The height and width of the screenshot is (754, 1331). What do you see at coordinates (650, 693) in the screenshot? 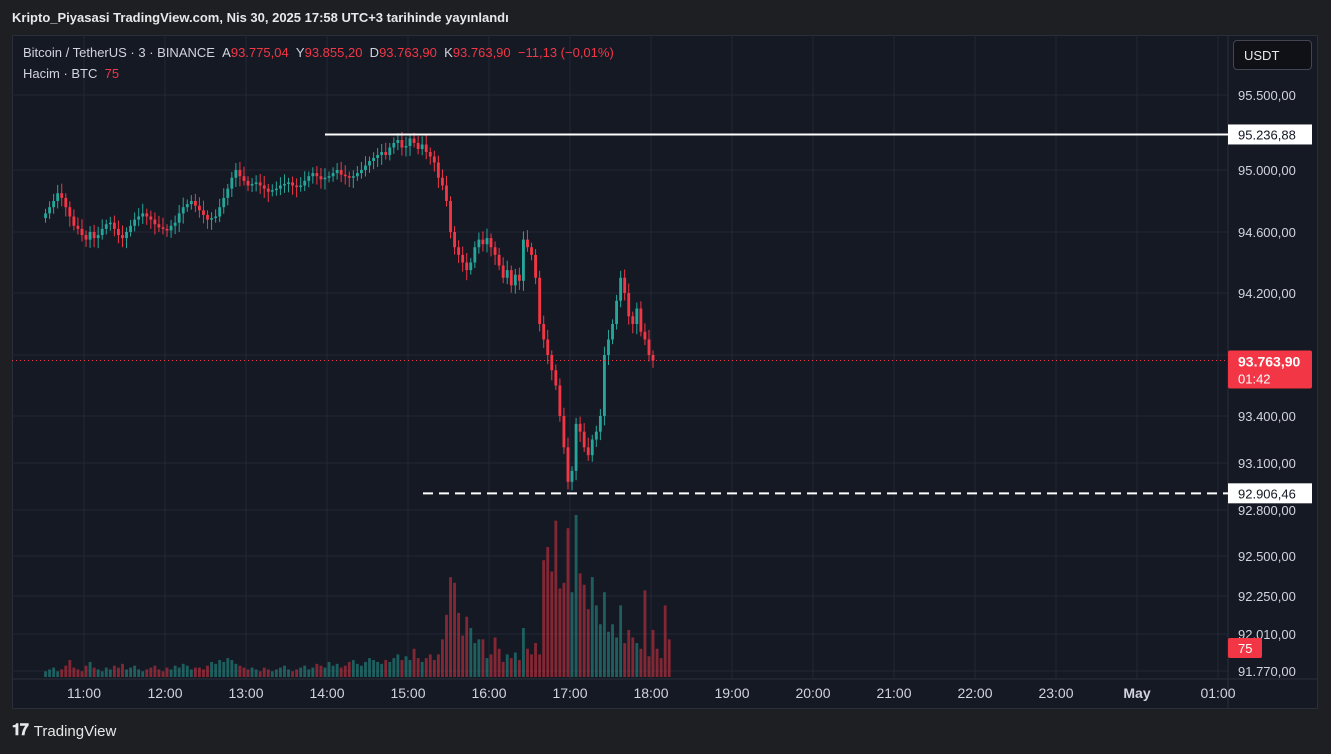
I see `time-tick-label: 18:00` at bounding box center [650, 693].